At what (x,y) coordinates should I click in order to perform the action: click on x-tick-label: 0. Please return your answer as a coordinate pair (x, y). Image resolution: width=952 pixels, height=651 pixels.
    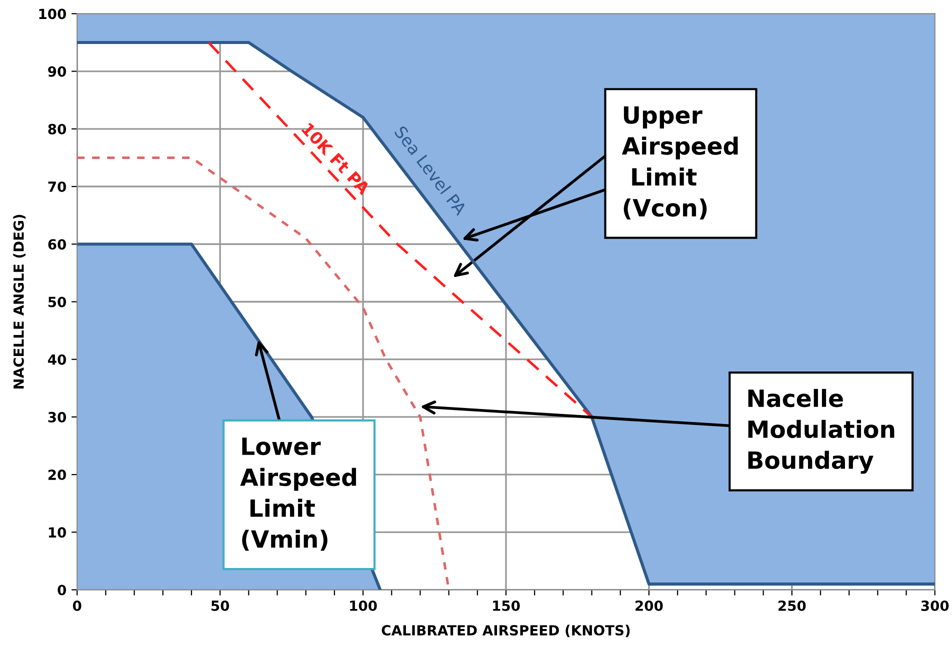
    Looking at the image, I should click on (77, 605).